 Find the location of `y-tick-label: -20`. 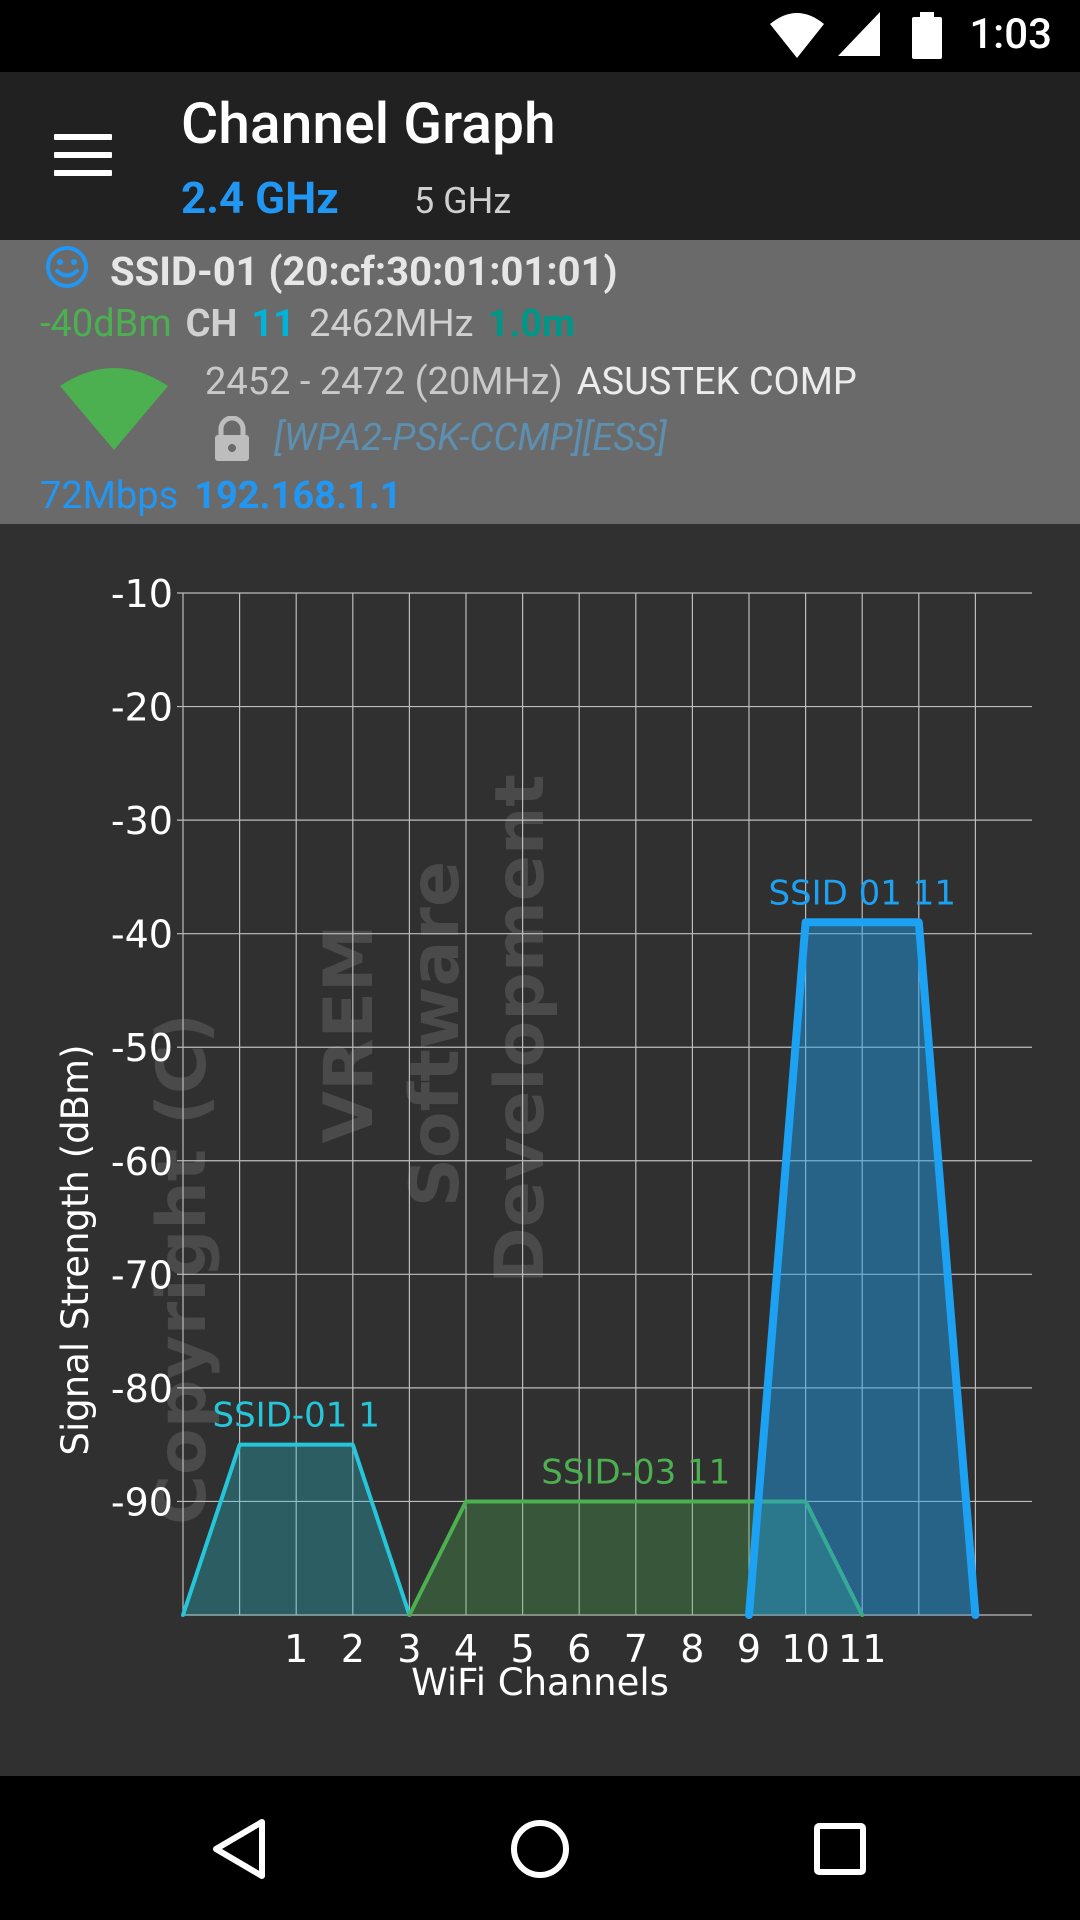

y-tick-label: -20 is located at coordinates (142, 708).